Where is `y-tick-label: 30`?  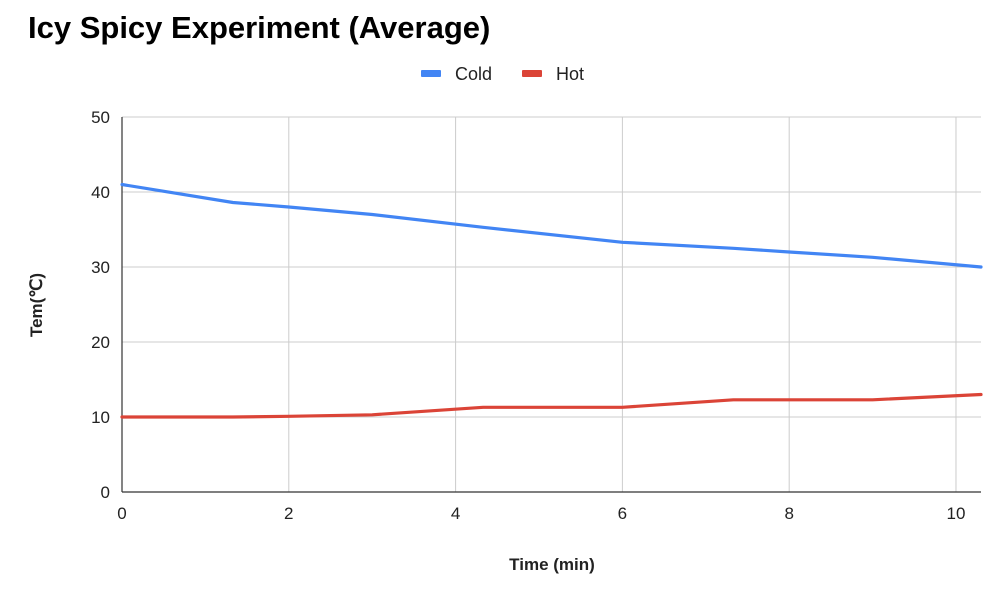 y-tick-label: 30 is located at coordinates (100, 267).